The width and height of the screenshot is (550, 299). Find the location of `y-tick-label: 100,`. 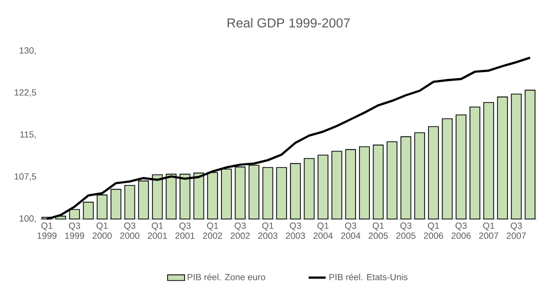

y-tick-label: 100, is located at coordinates (28, 219).